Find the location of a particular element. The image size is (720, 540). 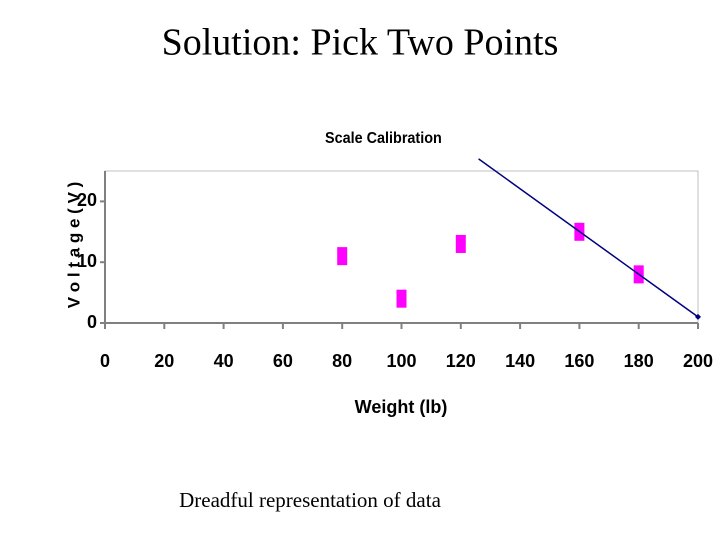

x-tick-label: 200 is located at coordinates (698, 361).